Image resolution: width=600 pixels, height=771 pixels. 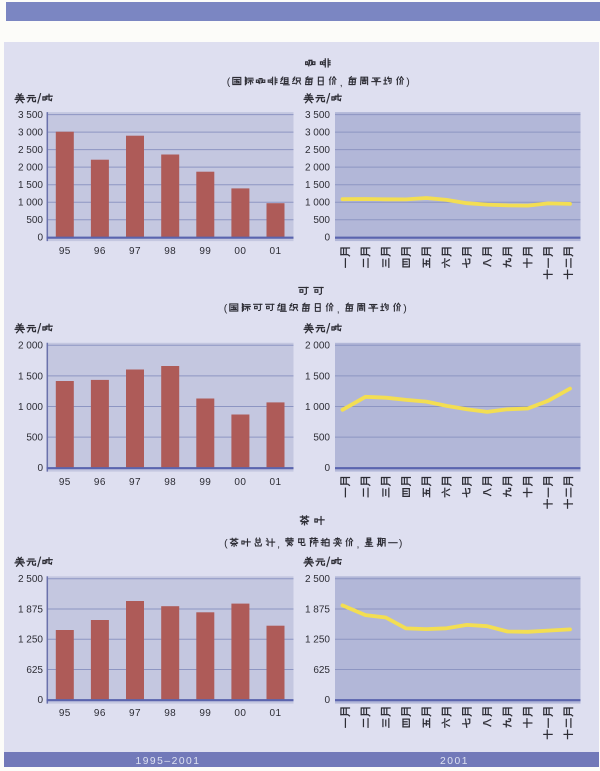 I want to click on svg-text: 1995–2001, so click(x=167, y=761).